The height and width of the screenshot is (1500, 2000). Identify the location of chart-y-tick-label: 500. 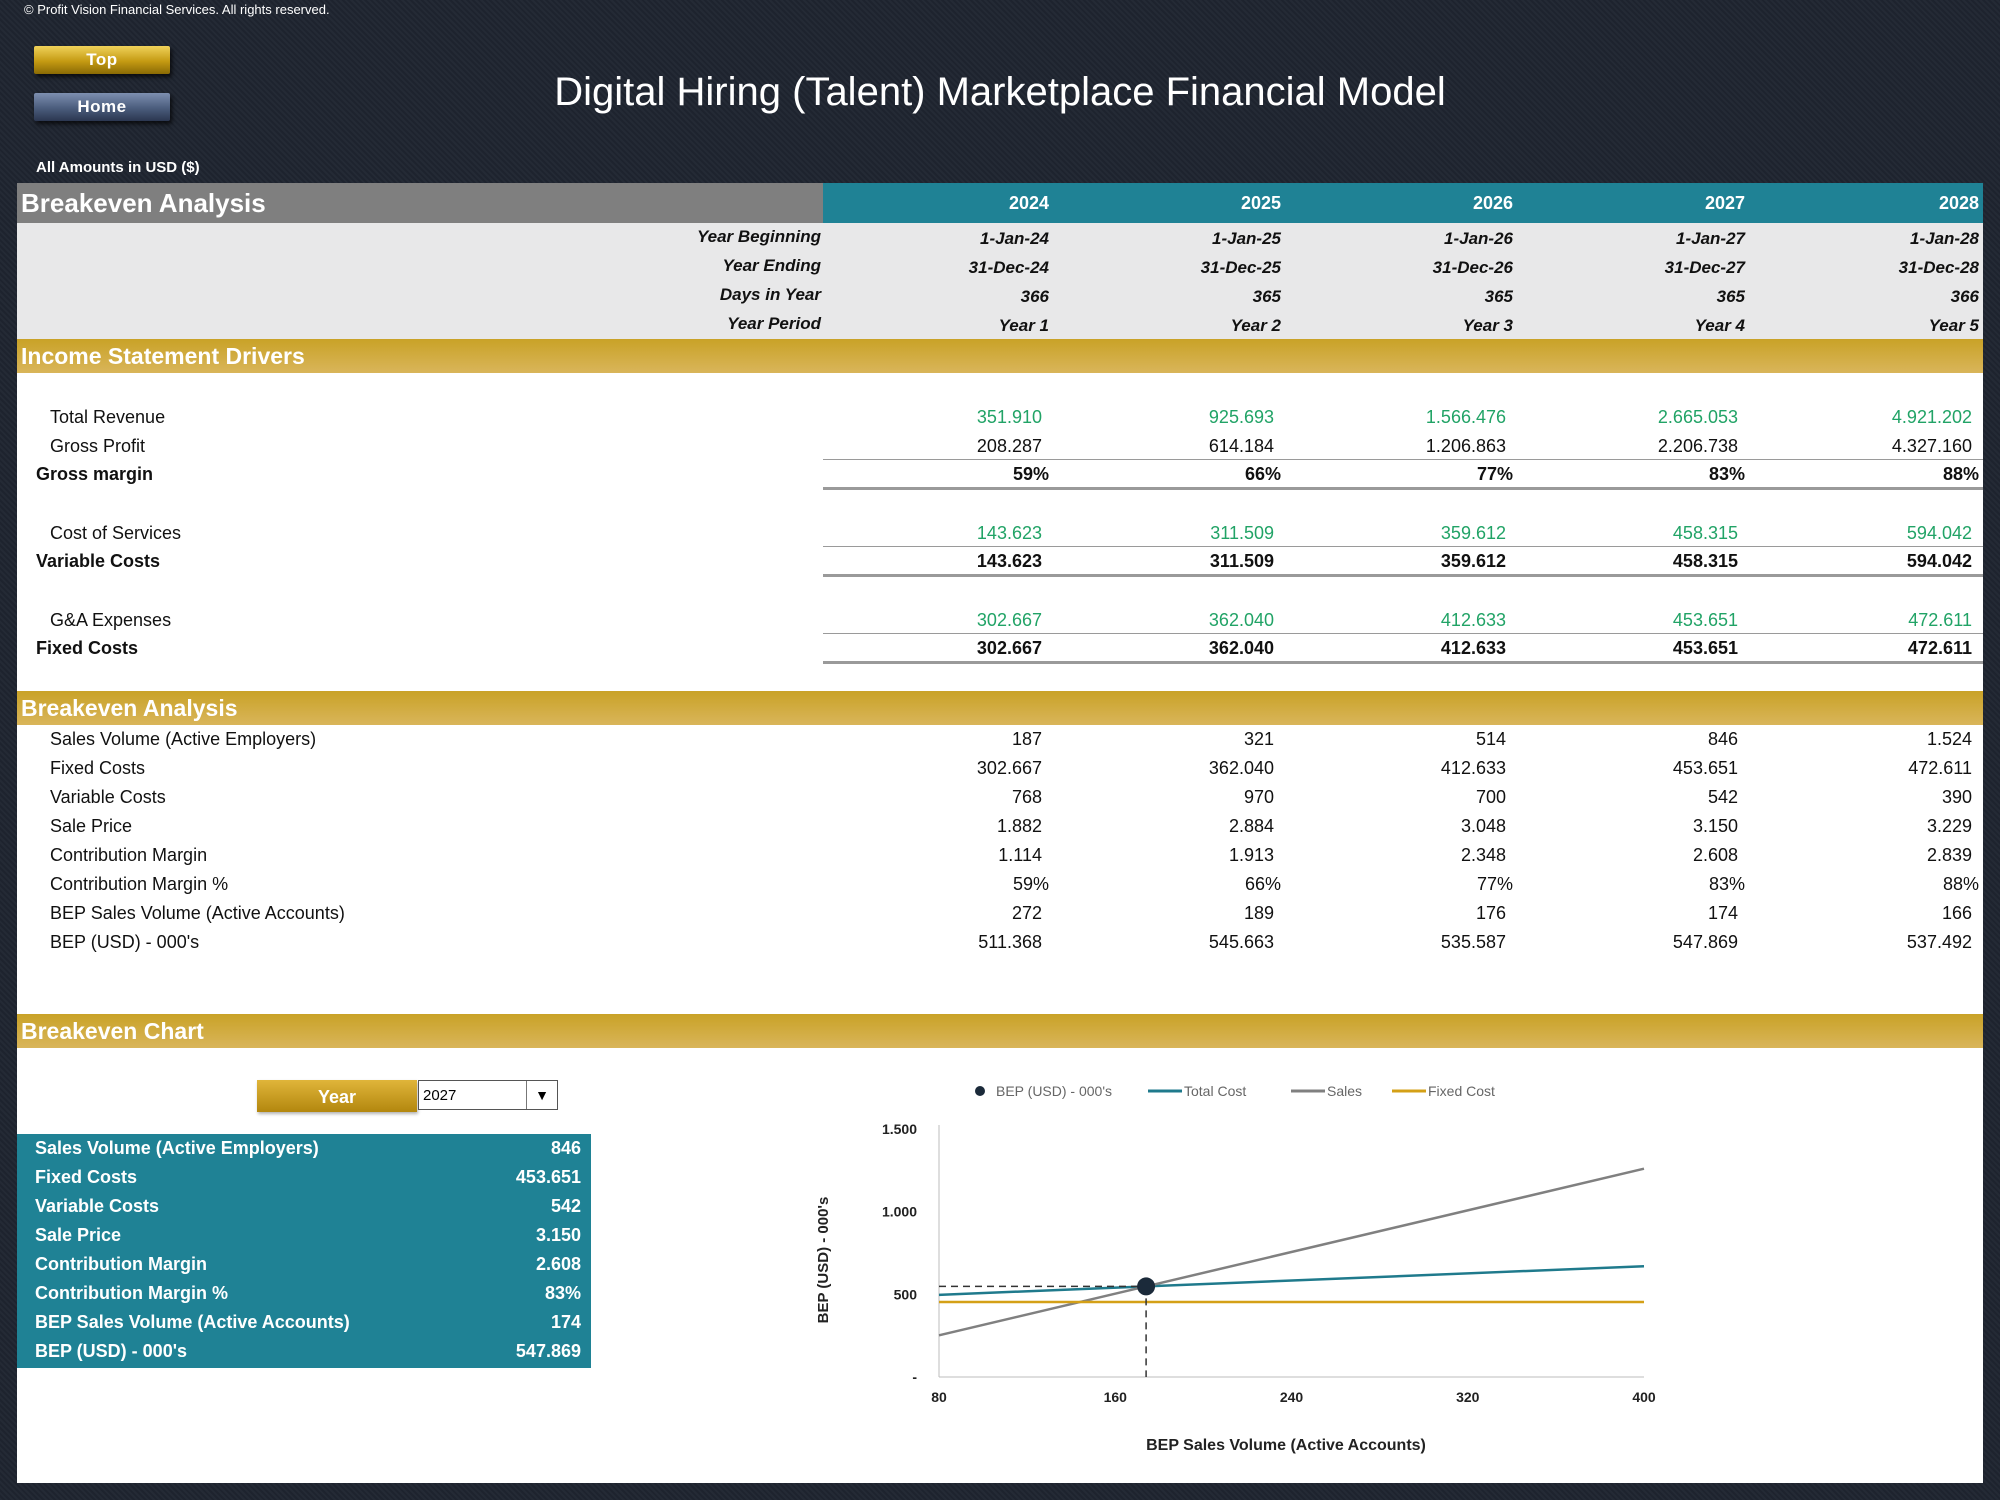
(906, 1294).